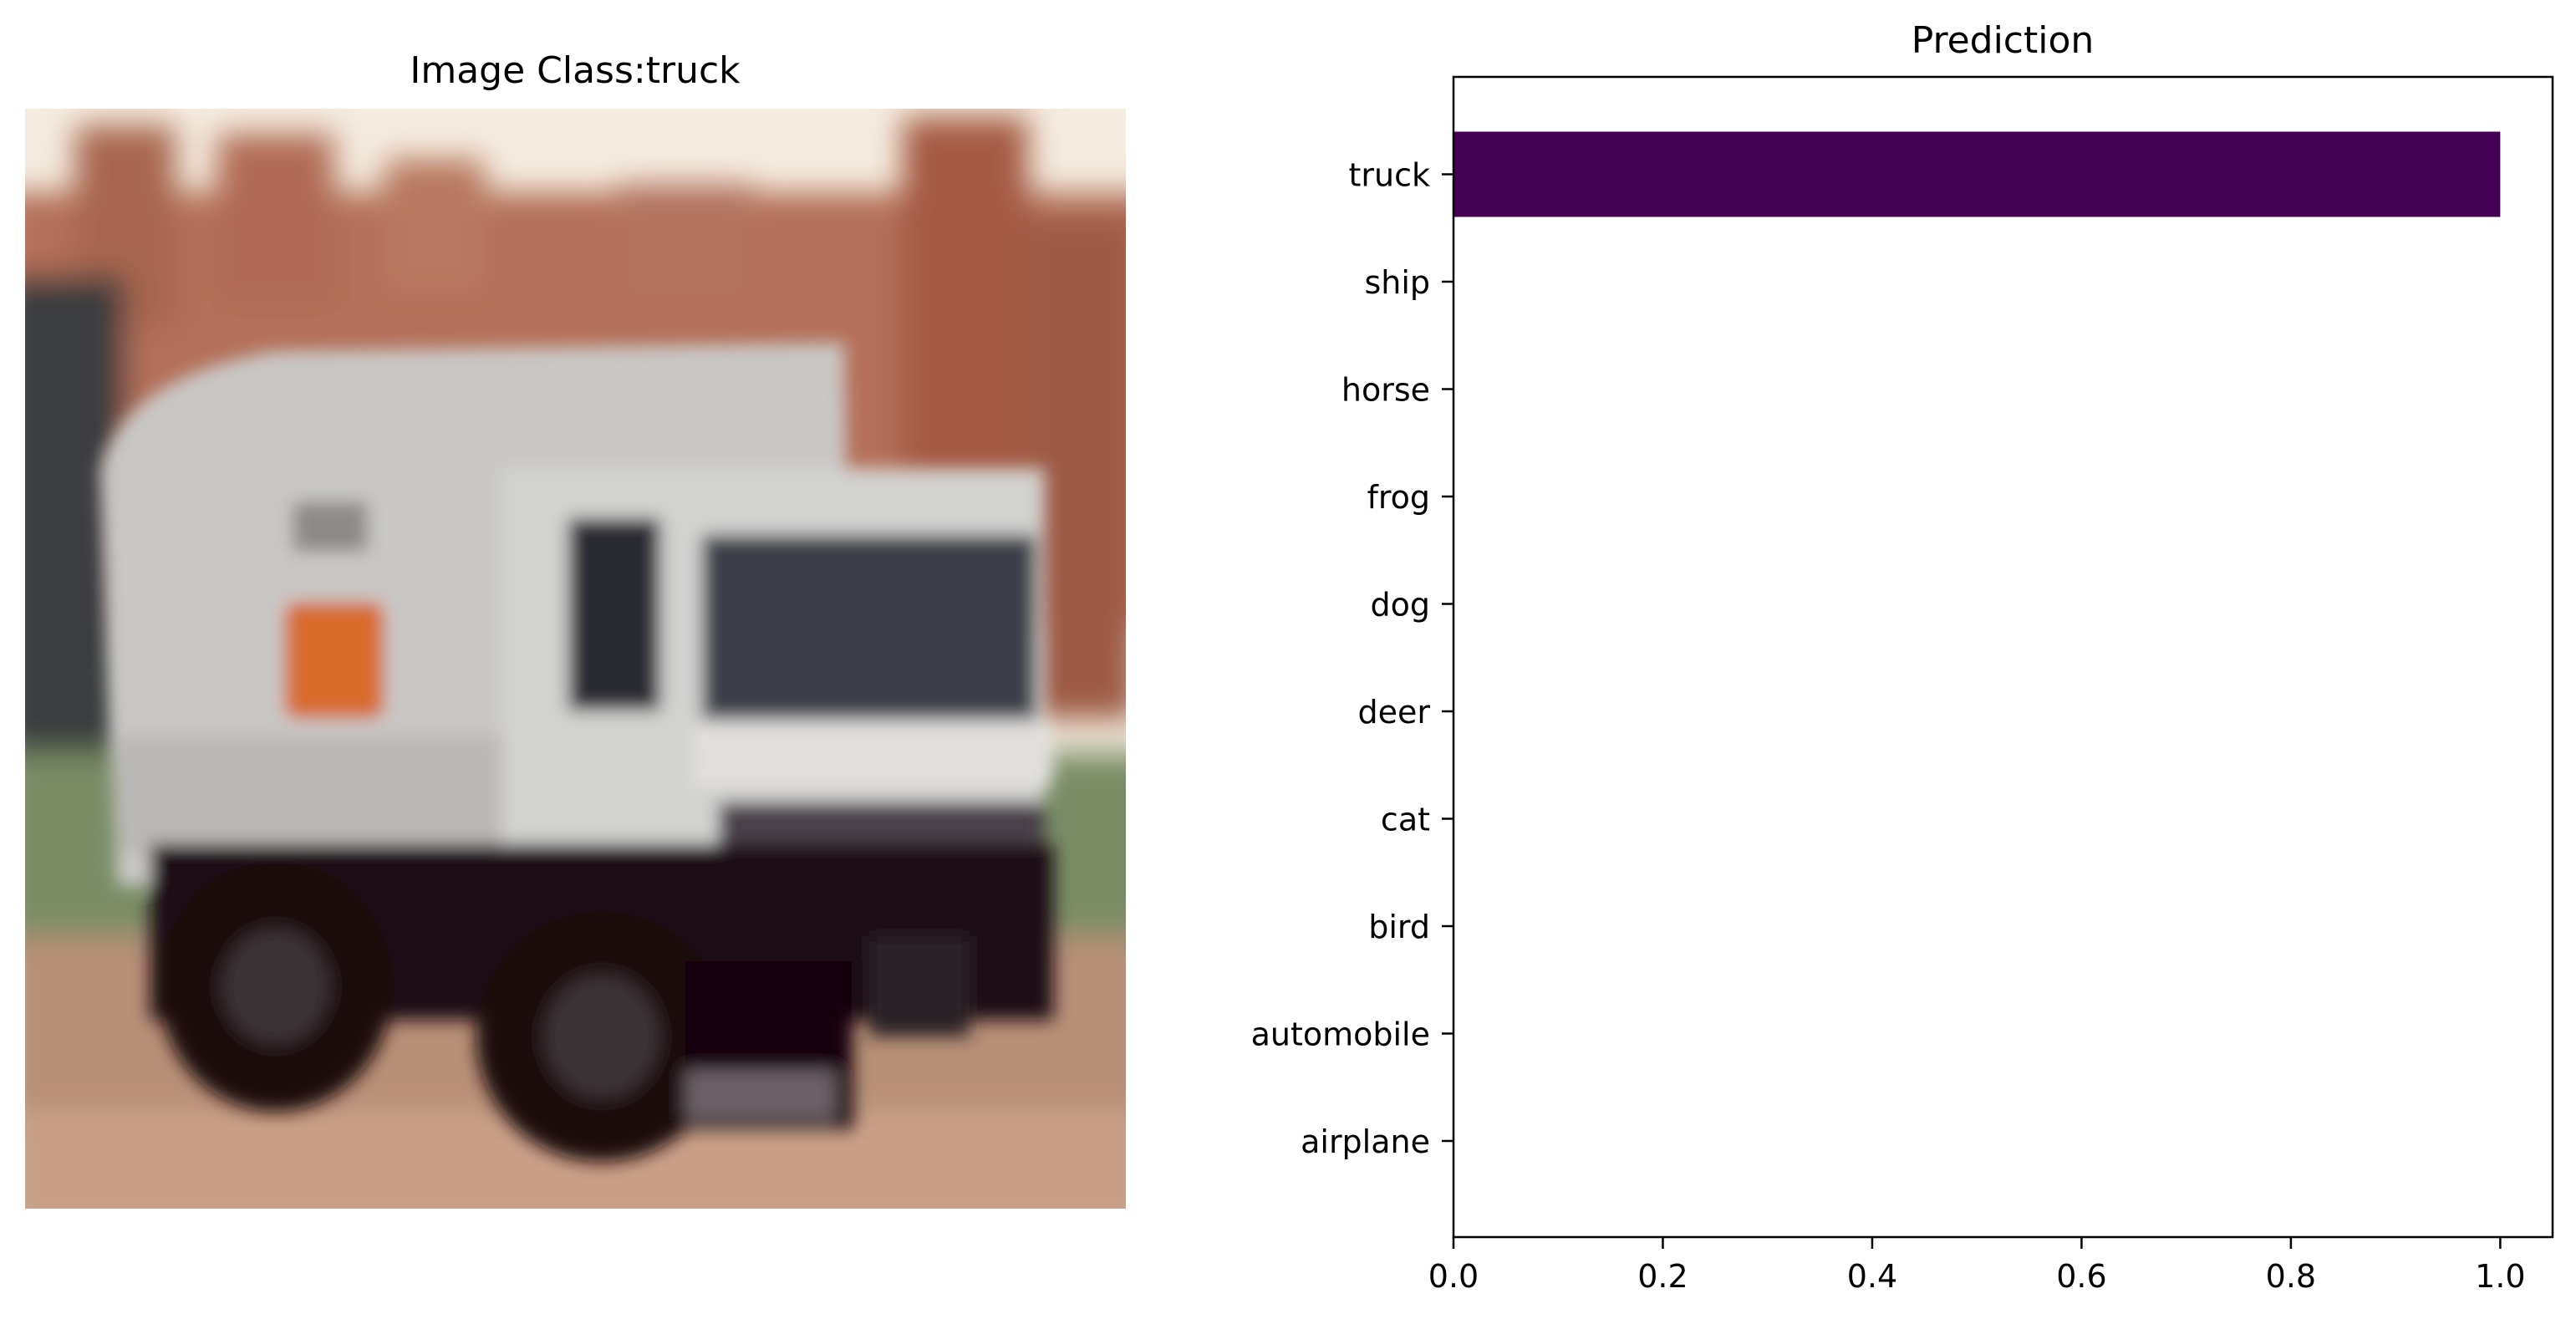 The image size is (2576, 1319). Describe the element at coordinates (1389, 175) in the screenshot. I see `y-tick-label-truck: truck` at that location.